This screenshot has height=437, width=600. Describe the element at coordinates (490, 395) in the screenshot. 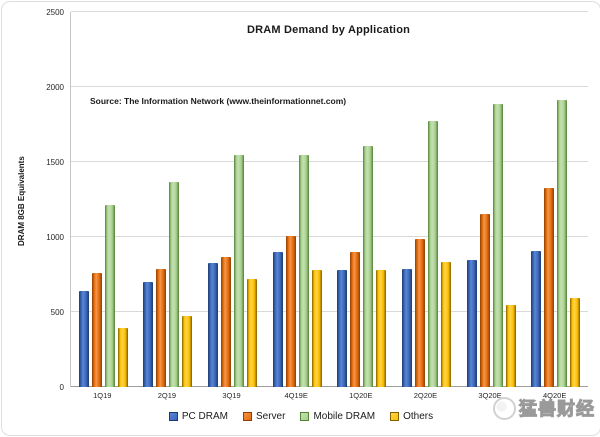

I see `x-axis-label-3q20e: 3Q20E` at that location.